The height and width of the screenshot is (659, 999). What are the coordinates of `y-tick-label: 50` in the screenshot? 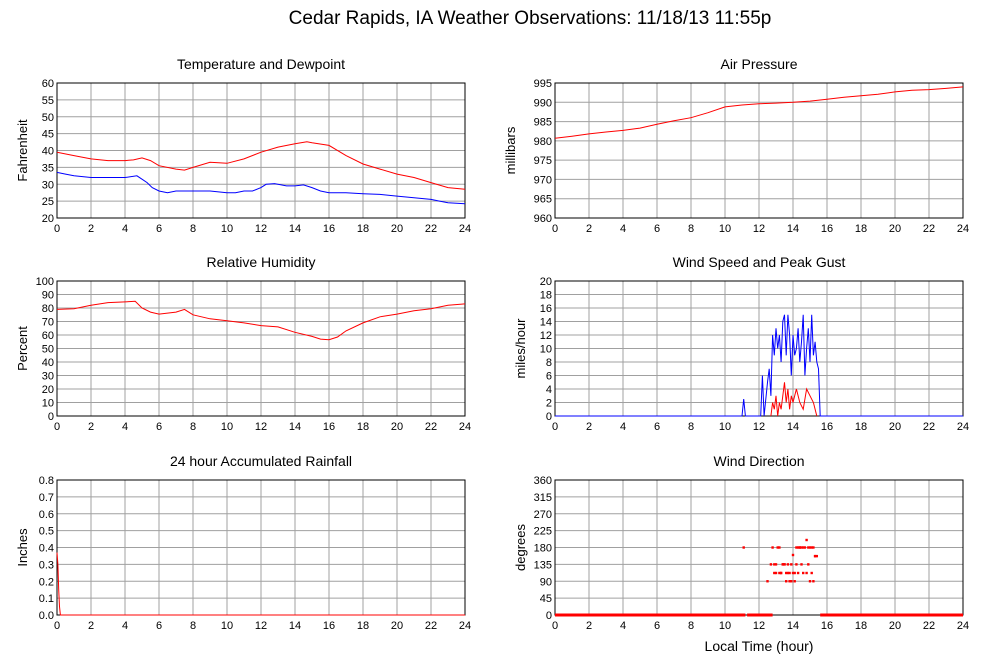 It's located at (48, 118).